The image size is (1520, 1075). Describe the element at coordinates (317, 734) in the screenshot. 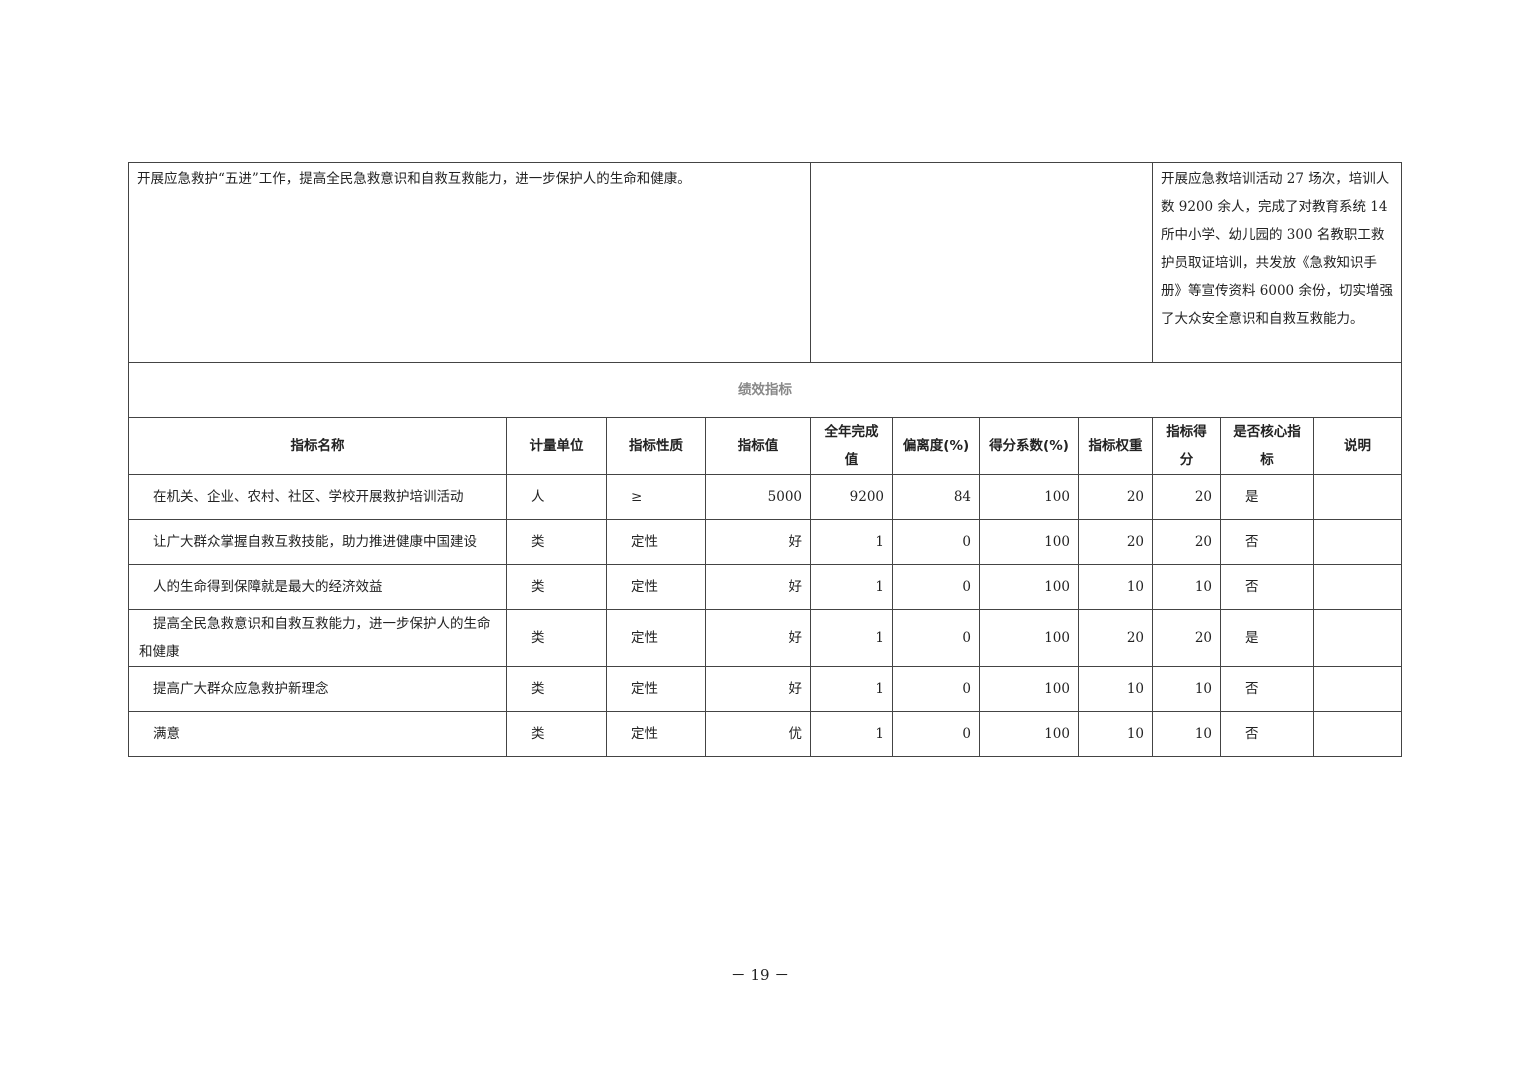

I see `table-cell: 满意` at that location.